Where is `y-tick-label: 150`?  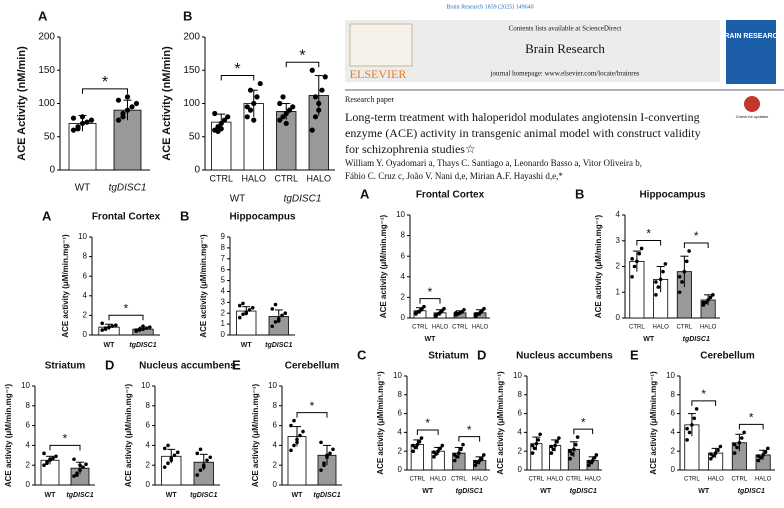 y-tick-label: 150 is located at coordinates (191, 70).